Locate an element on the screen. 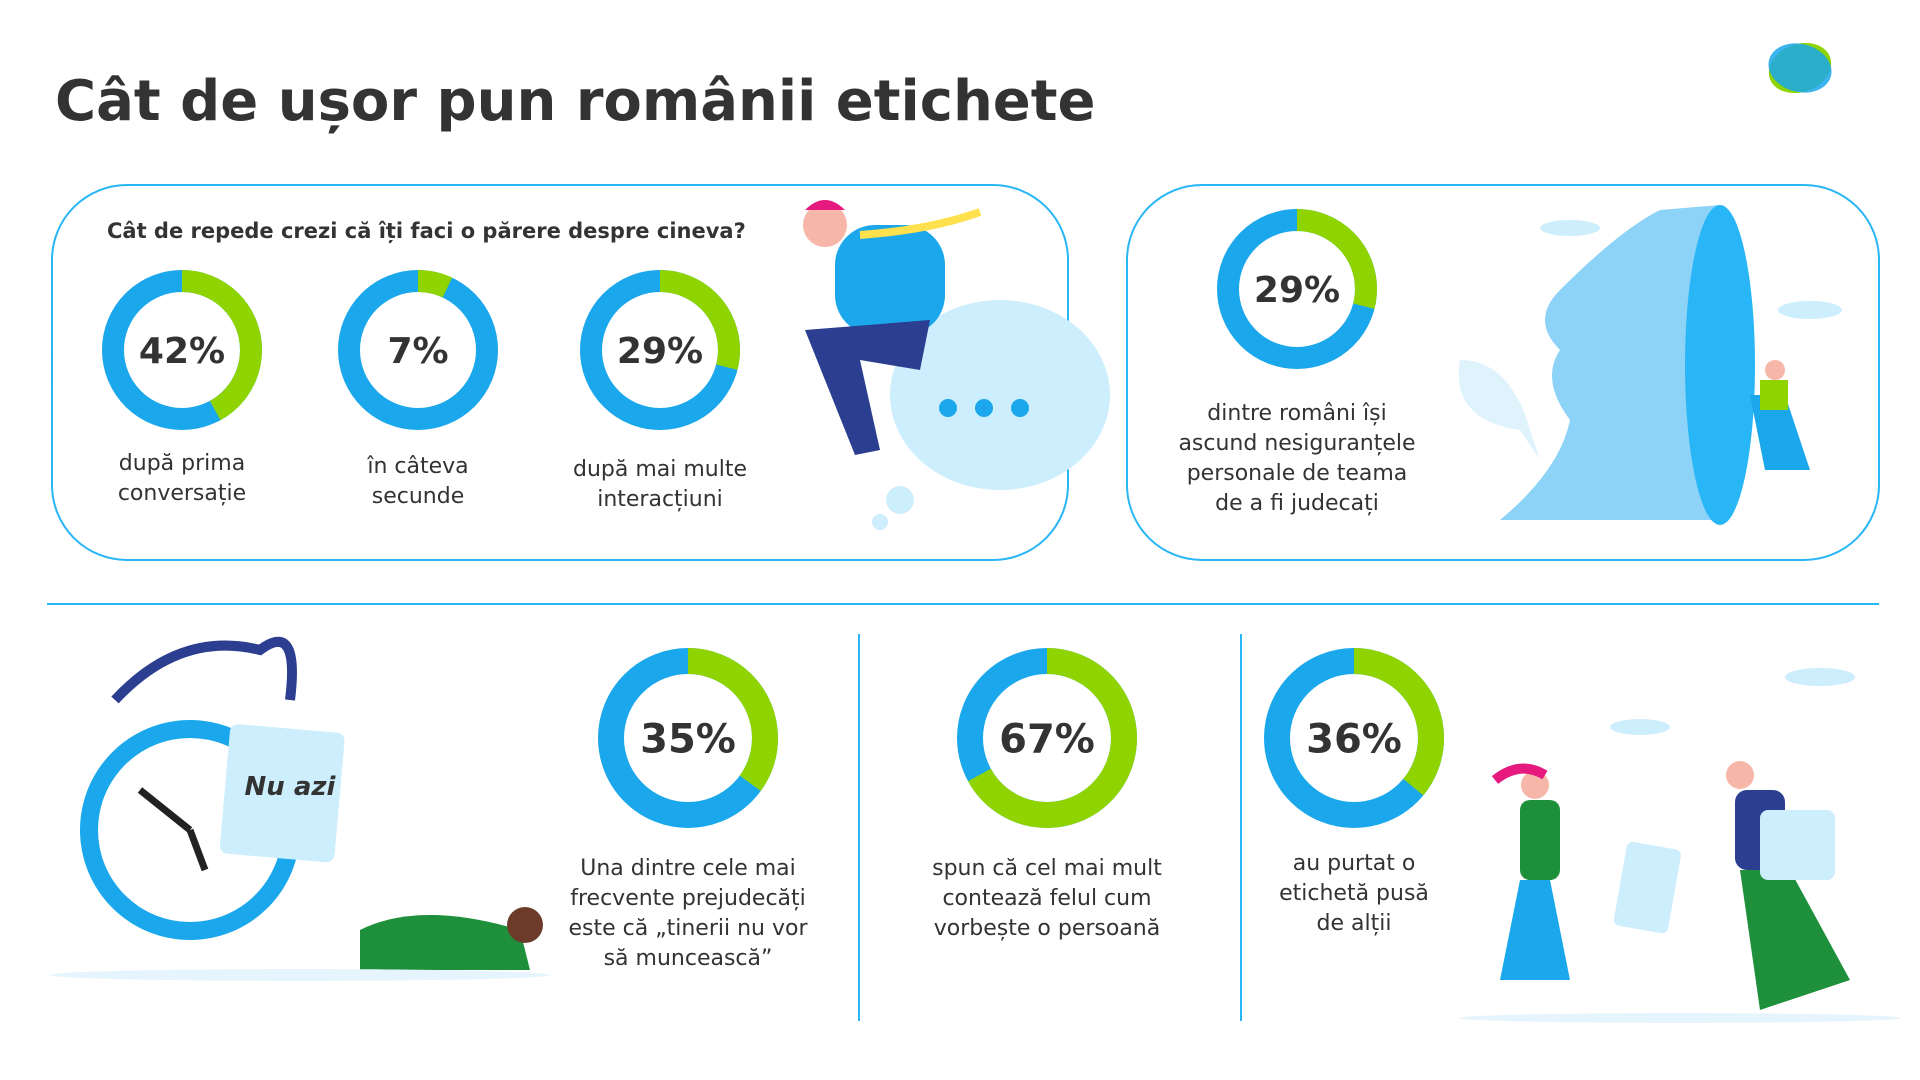 This screenshot has height=1080, width=1920. caption: vorbește o persoană is located at coordinates (1047, 928).